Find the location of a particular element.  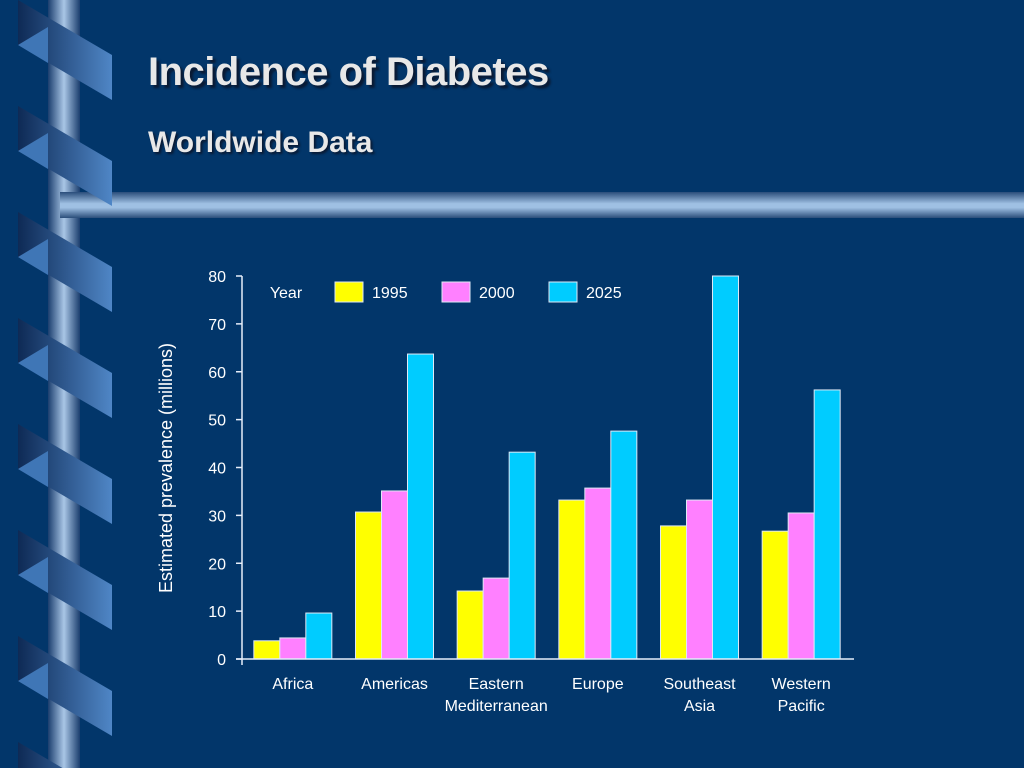

x-tick-label: Southeast Asia is located at coordinates (699, 695).